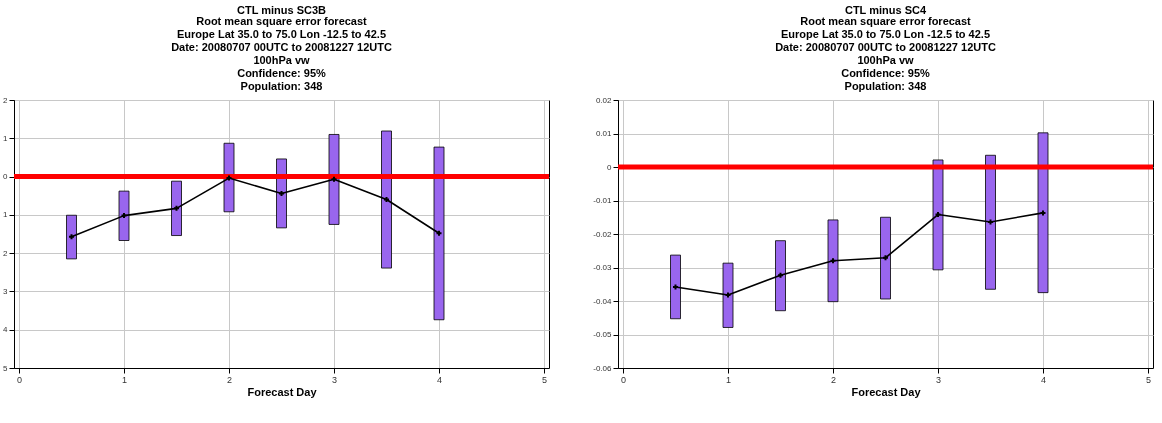  Describe the element at coordinates (604, 133) in the screenshot. I see `y-tick-label: 0.01` at that location.